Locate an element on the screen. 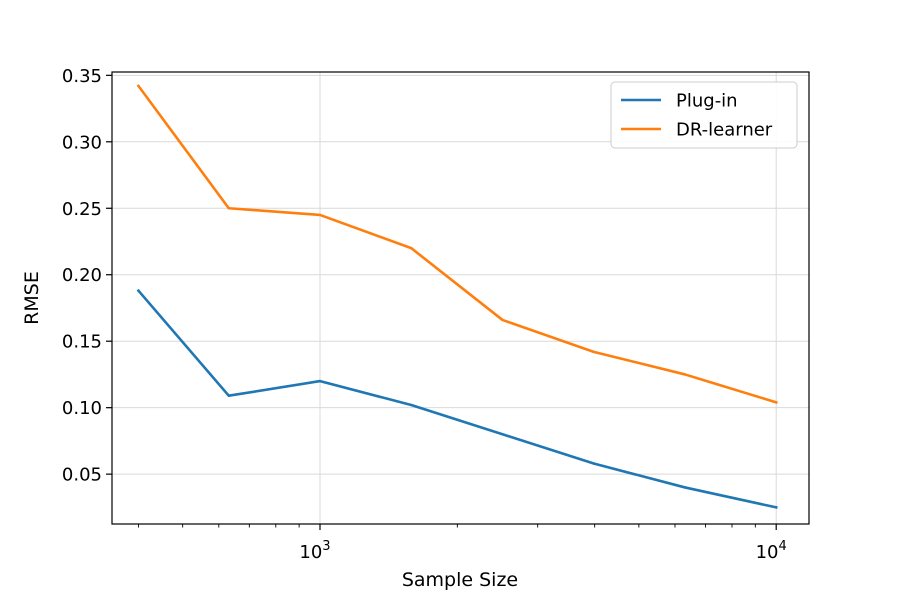 The width and height of the screenshot is (900, 604). legend-box is located at coordinates (704, 115).